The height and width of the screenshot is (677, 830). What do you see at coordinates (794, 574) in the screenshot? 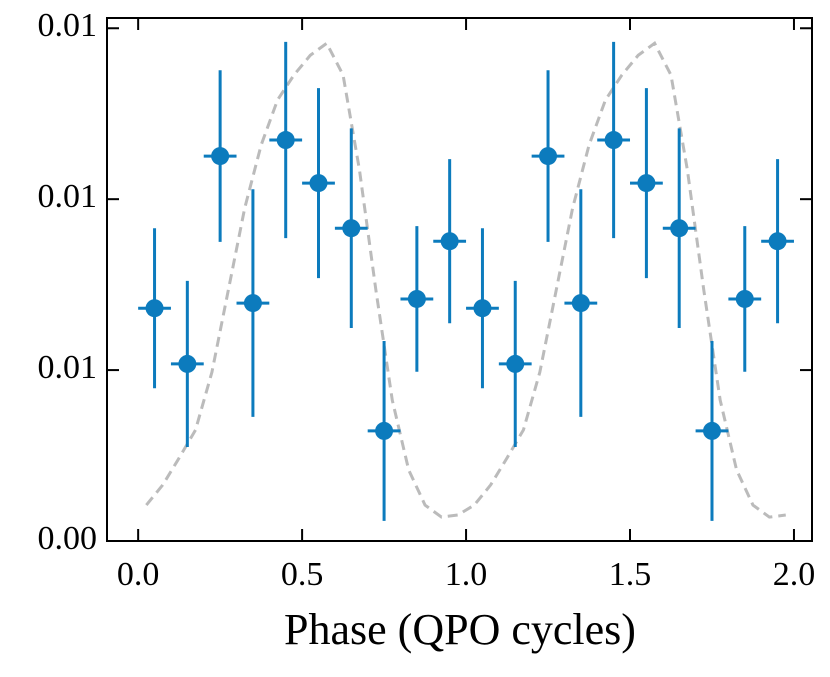
I see `x-tick-label: 2.0` at bounding box center [794, 574].